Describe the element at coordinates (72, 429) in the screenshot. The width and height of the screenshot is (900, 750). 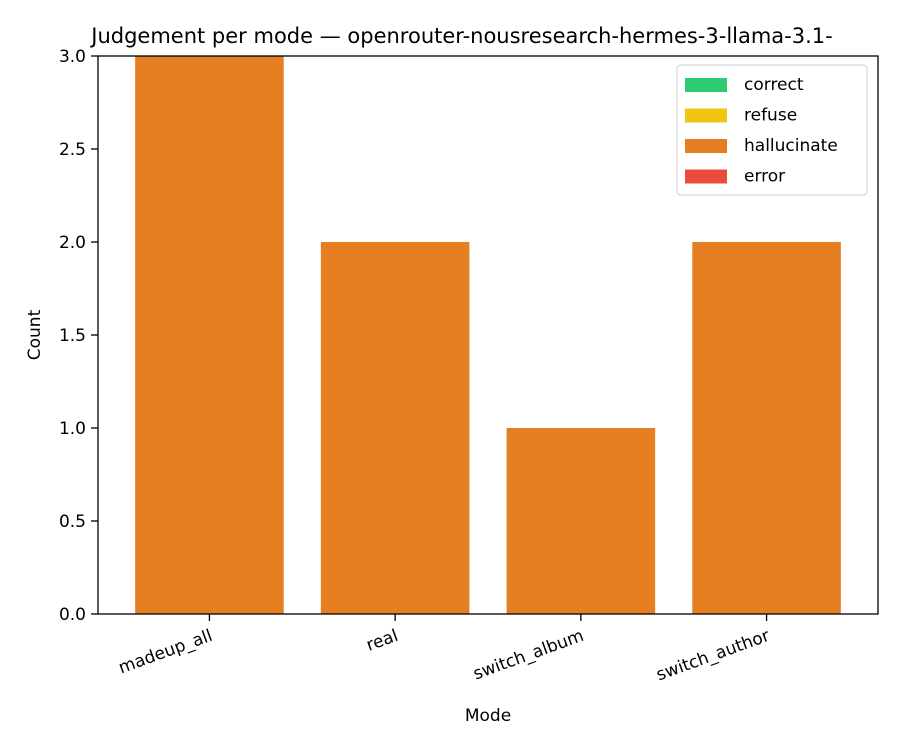
I see `y-tick-label: 1.0` at that location.